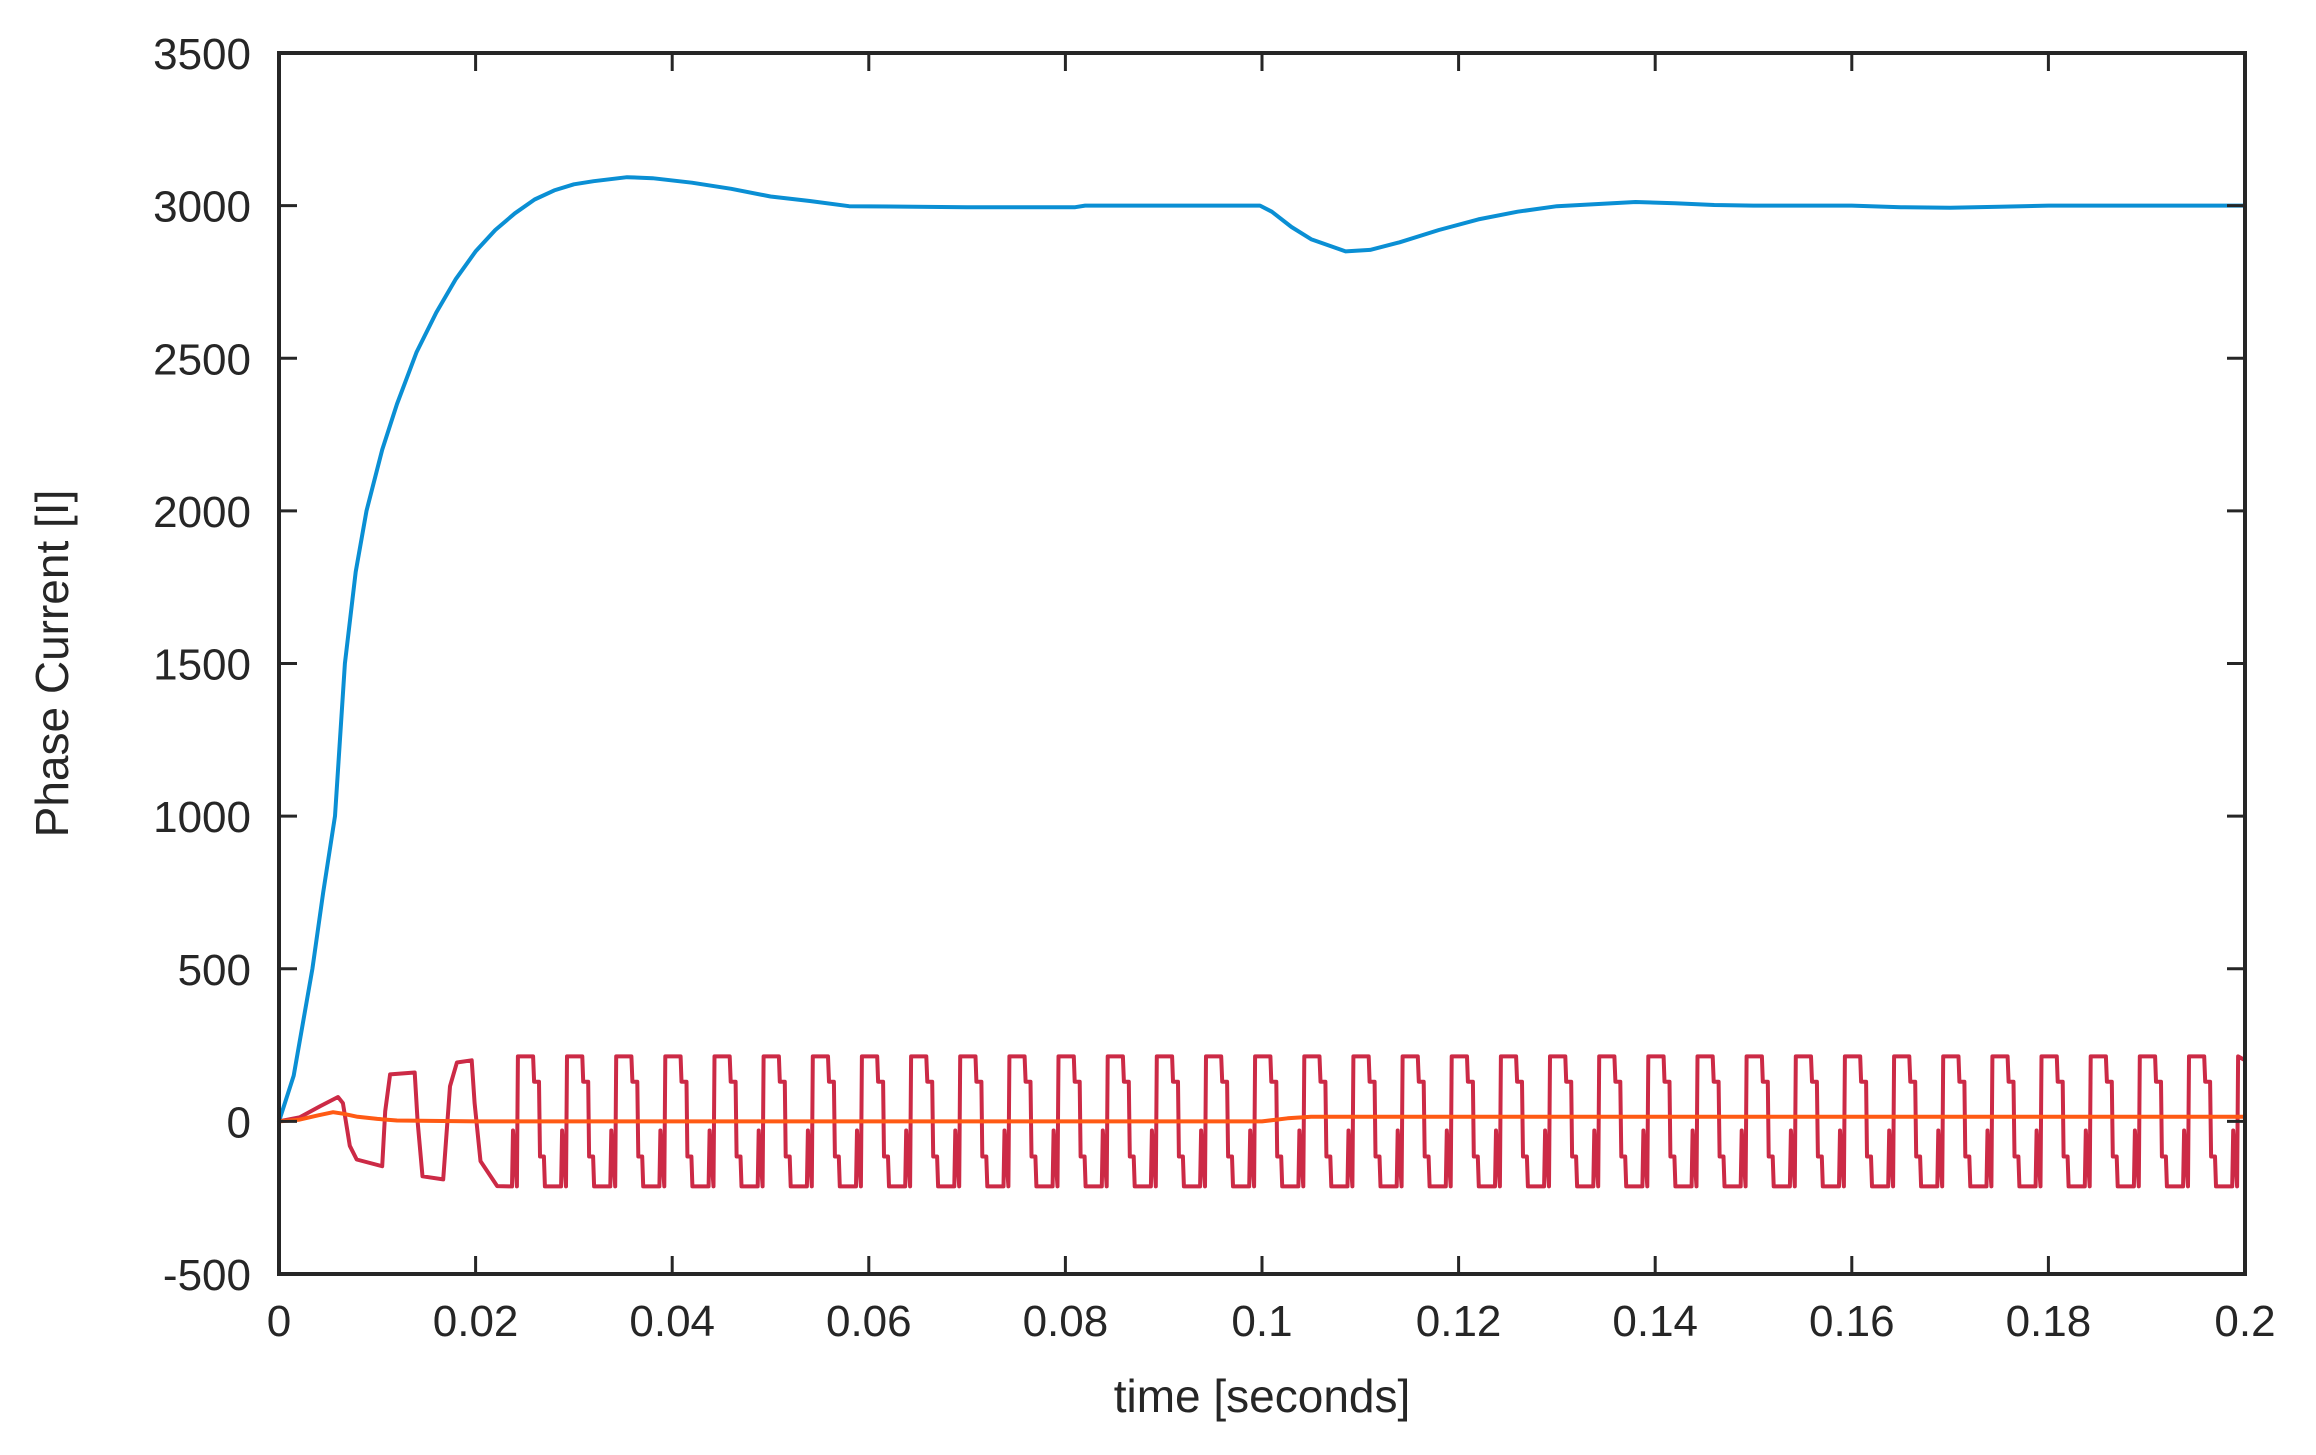  Describe the element at coordinates (1262, 1396) in the screenshot. I see `x-axis-label: time [seconds]` at that location.